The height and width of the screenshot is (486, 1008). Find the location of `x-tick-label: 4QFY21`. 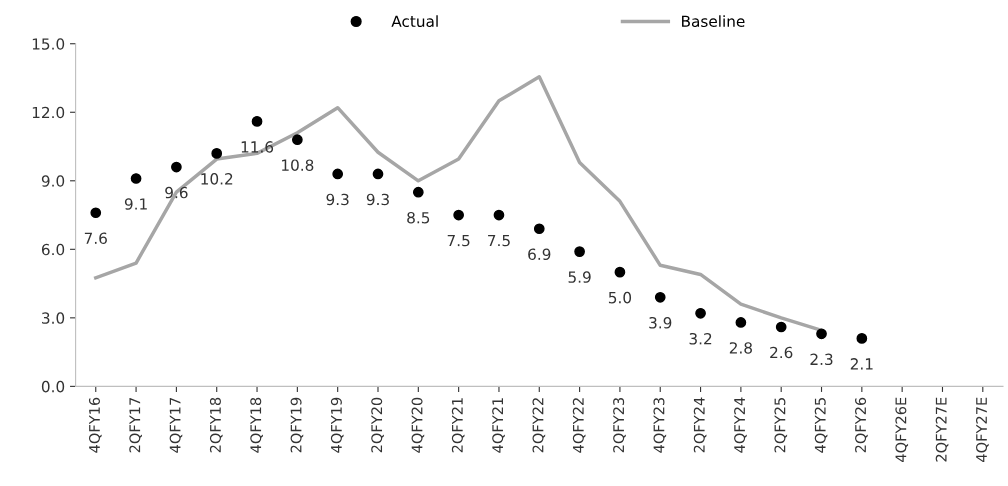

x-tick-label: 4QFY21 is located at coordinates (498, 425).